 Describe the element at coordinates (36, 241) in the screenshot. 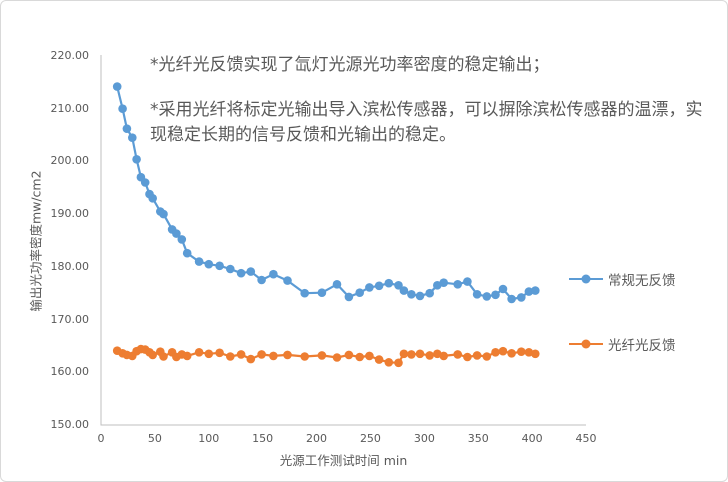

I see `y-axis-title: 输出光功率密度mw/cm2` at that location.